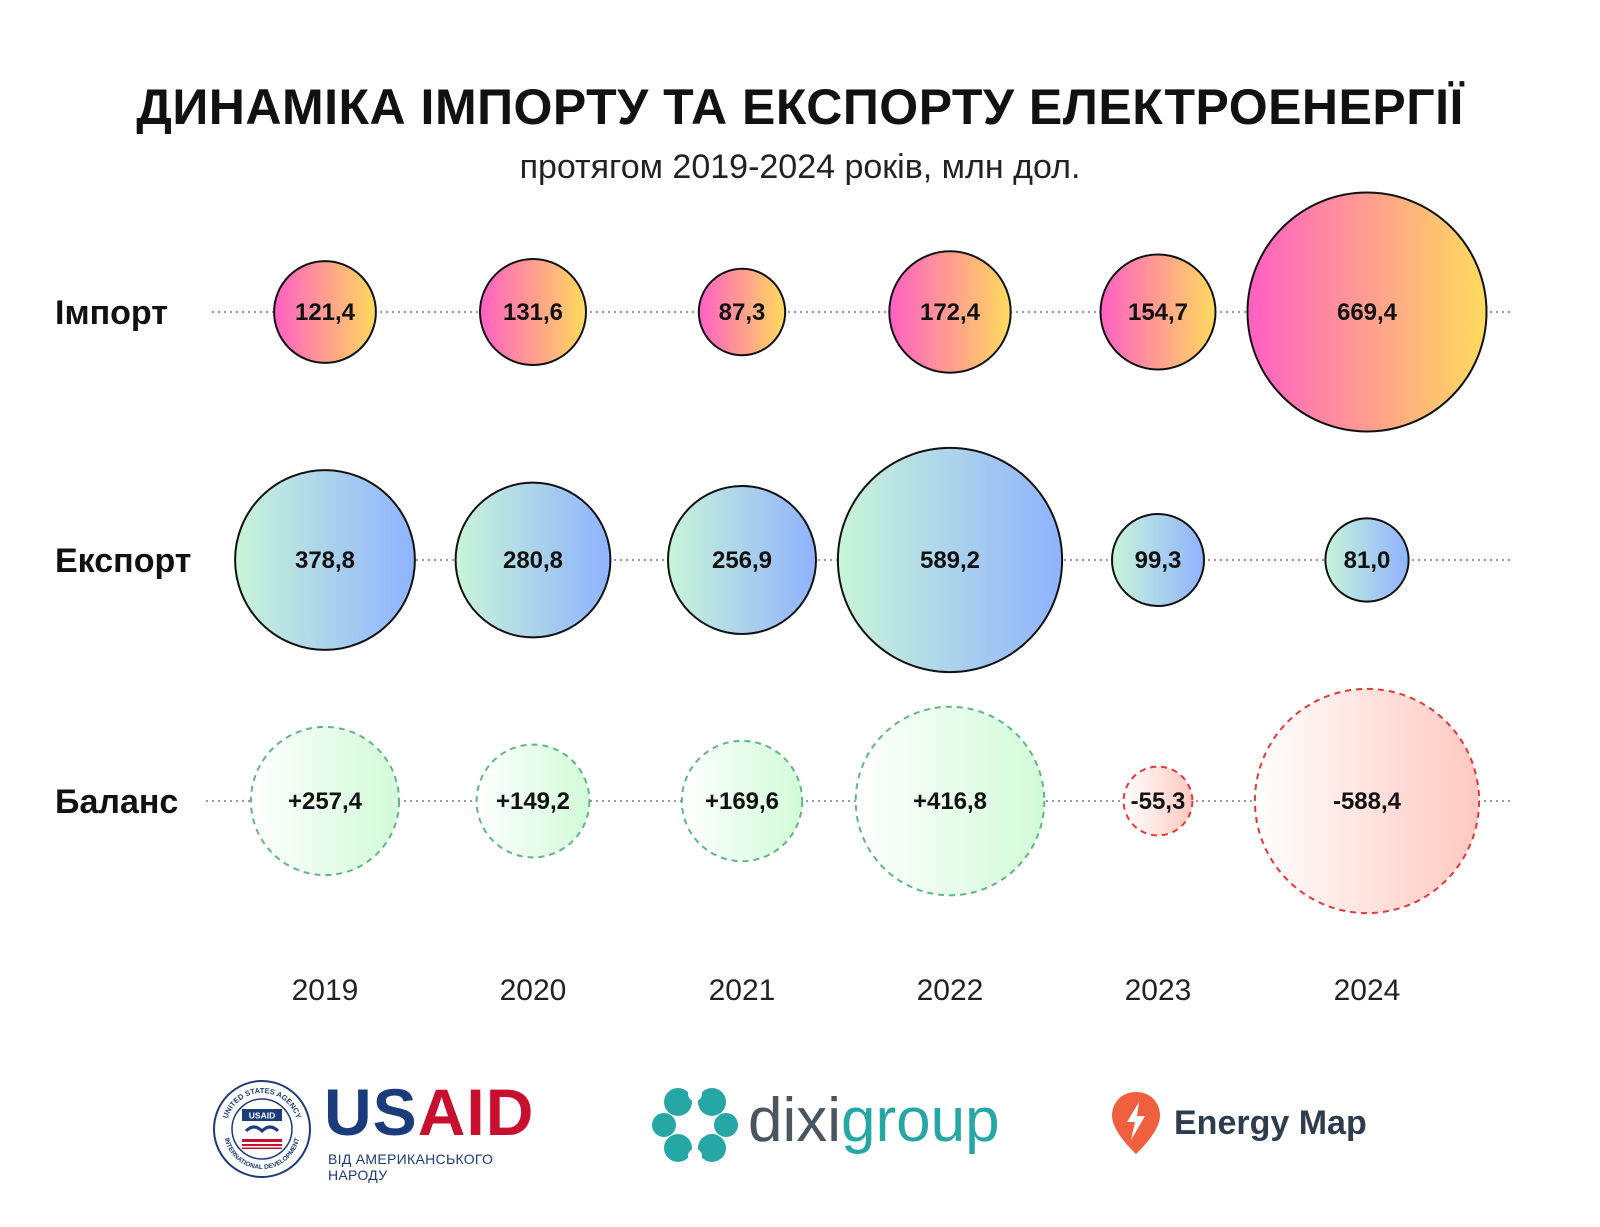  I want to click on data-label: -55,3, so click(1158, 801).